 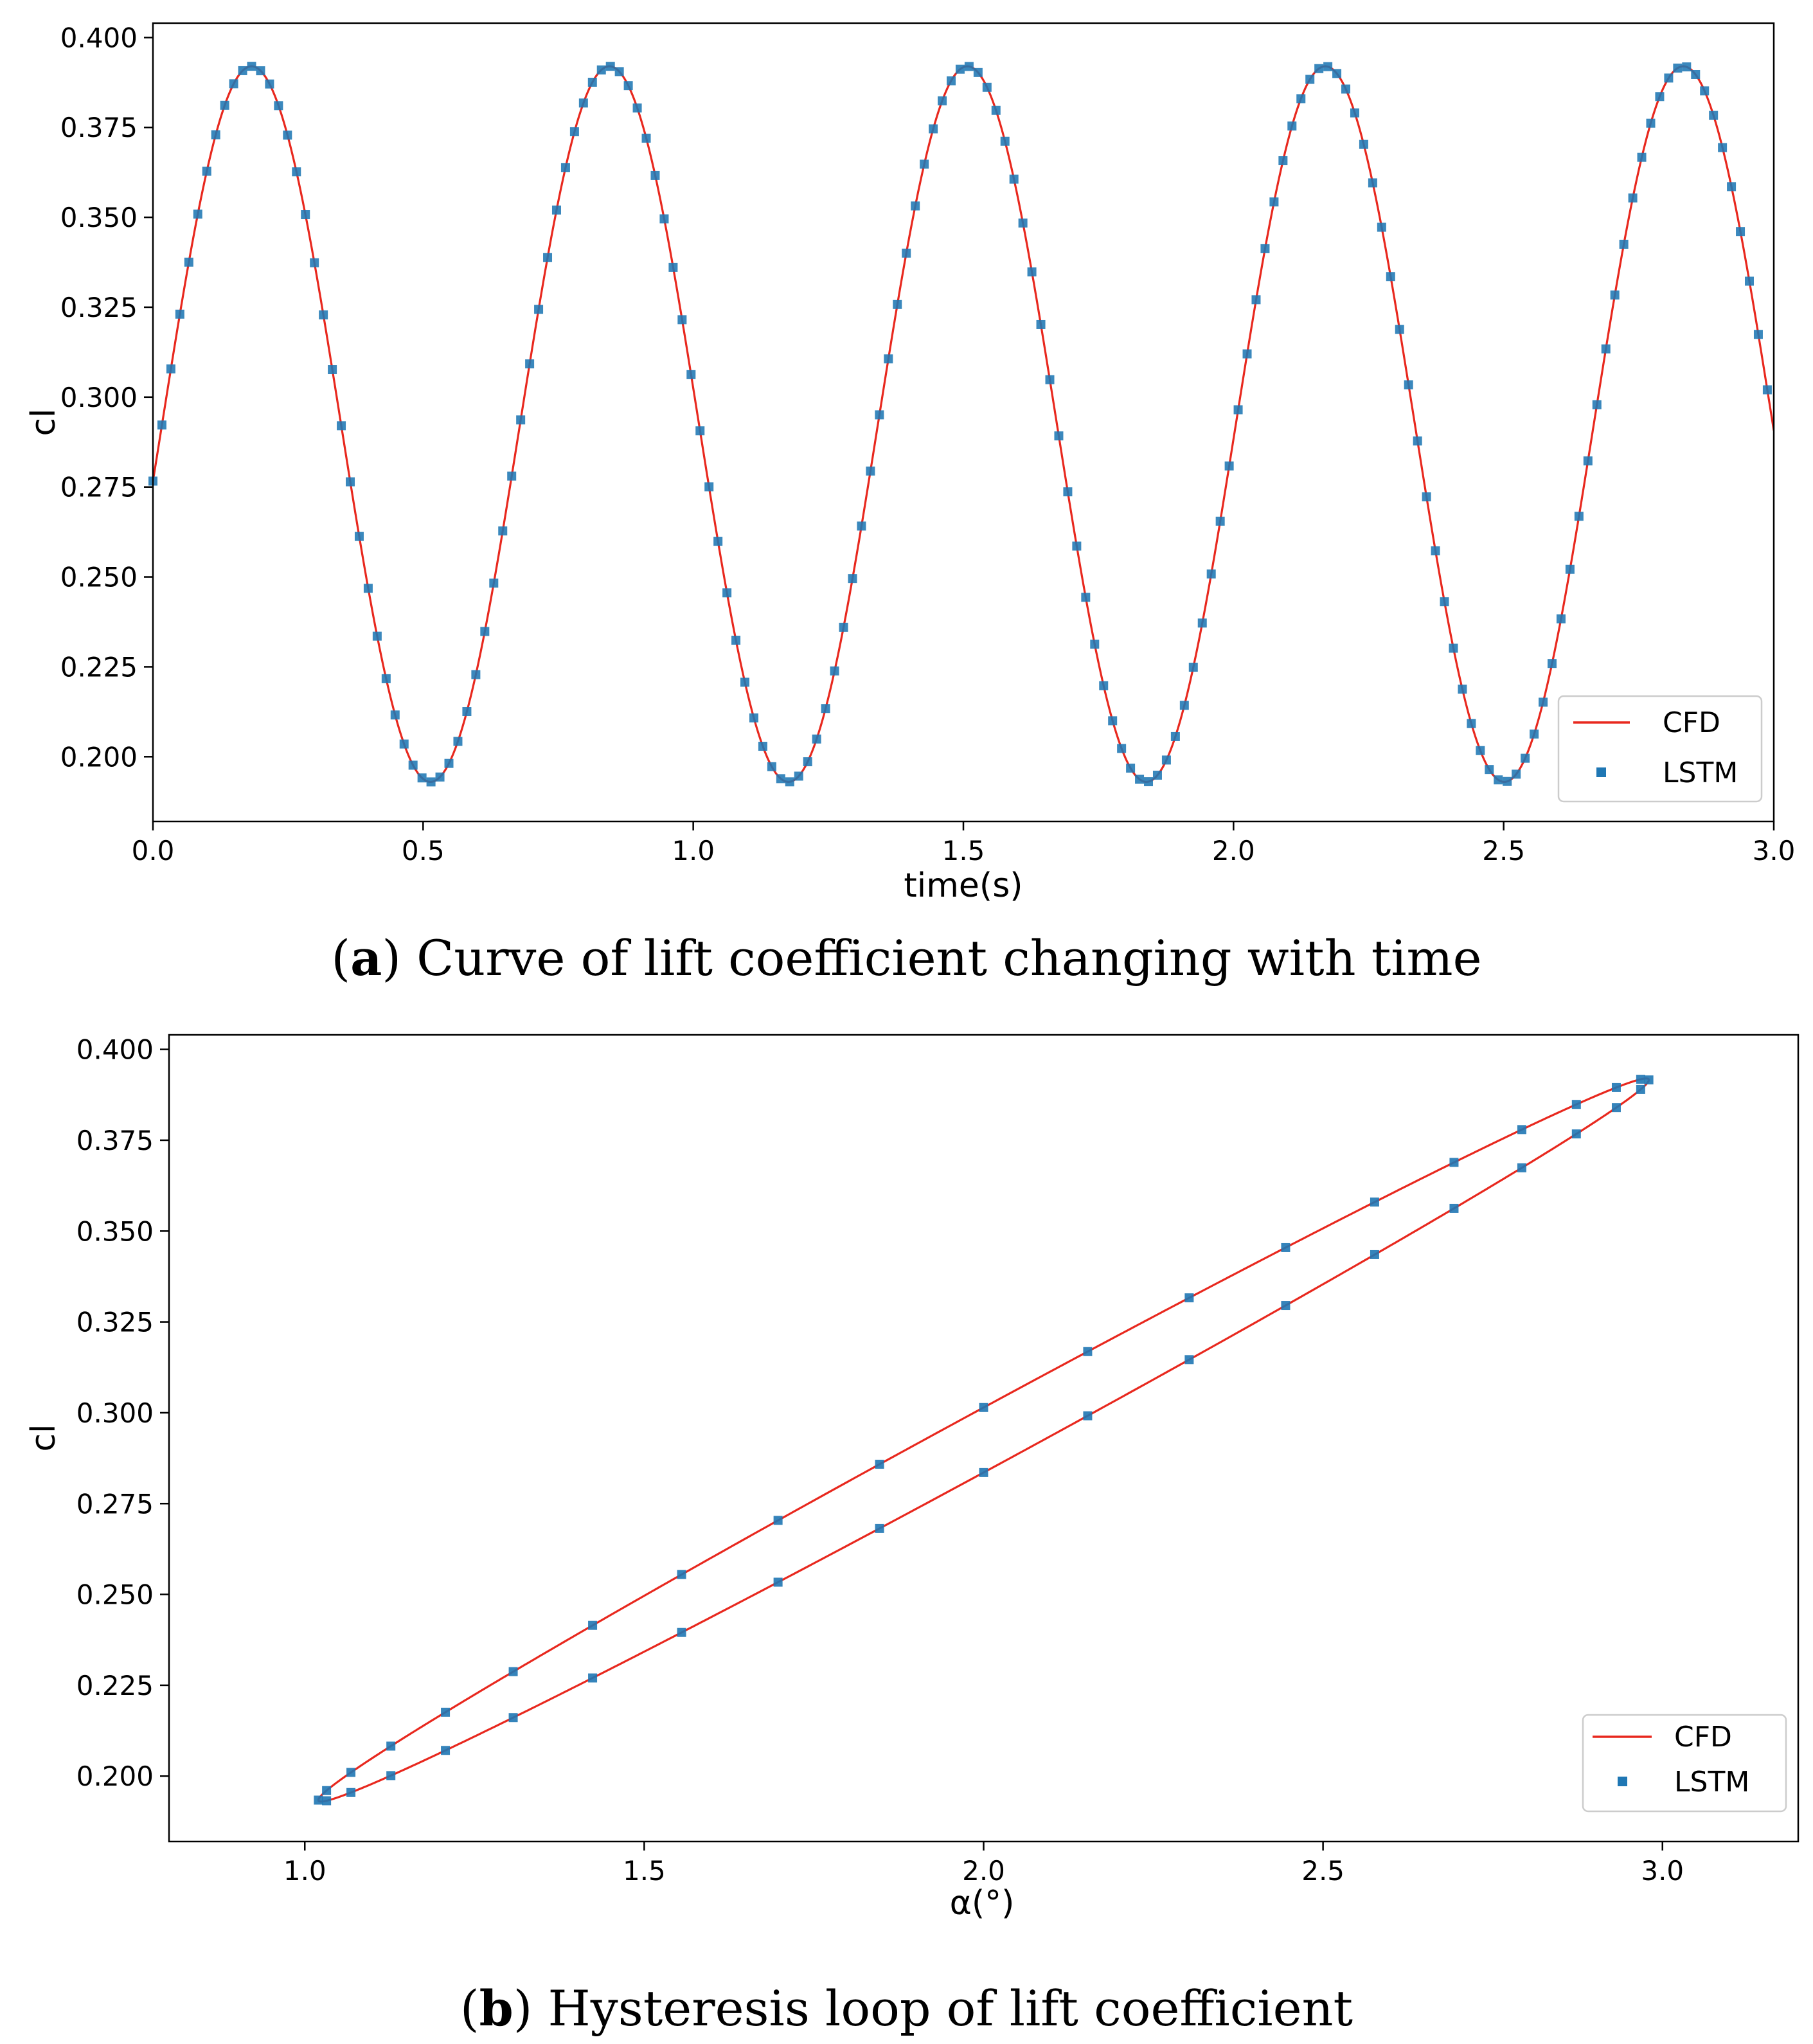 What do you see at coordinates (115, 1413) in the screenshot?
I see `b-y-tick-label: 0.300` at bounding box center [115, 1413].